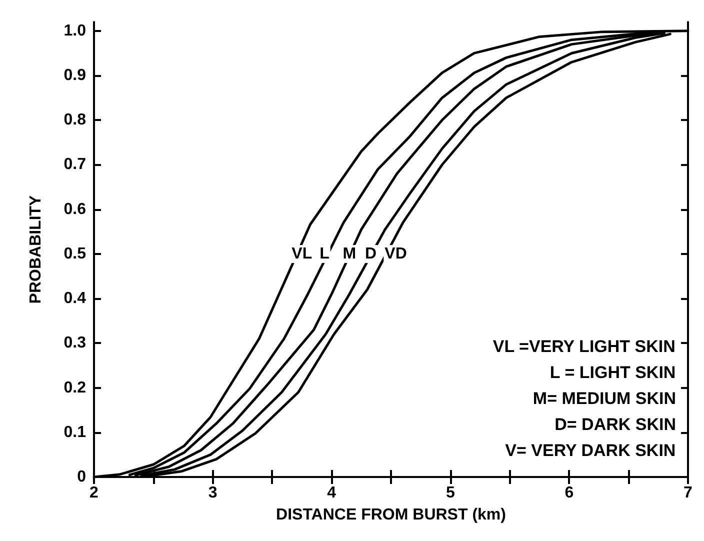 The width and height of the screenshot is (704, 541). What do you see at coordinates (75, 165) in the screenshot?
I see `y-tick-label: 0.7` at bounding box center [75, 165].